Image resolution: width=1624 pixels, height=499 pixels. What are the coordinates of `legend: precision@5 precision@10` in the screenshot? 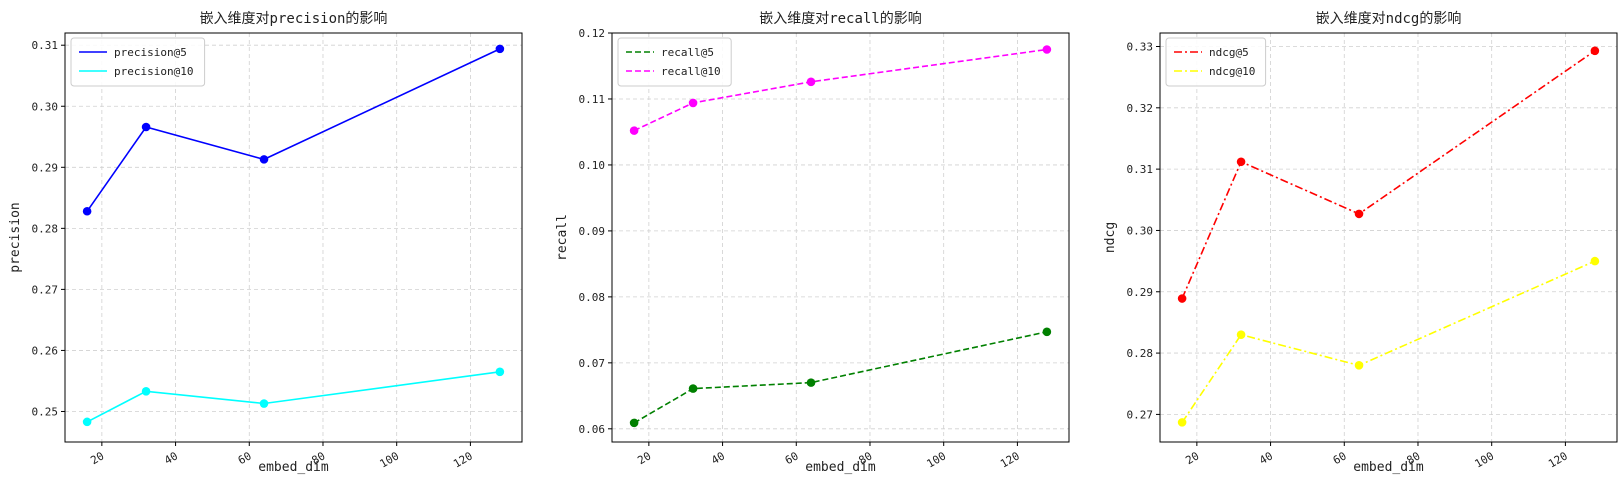 It's located at (138, 62).